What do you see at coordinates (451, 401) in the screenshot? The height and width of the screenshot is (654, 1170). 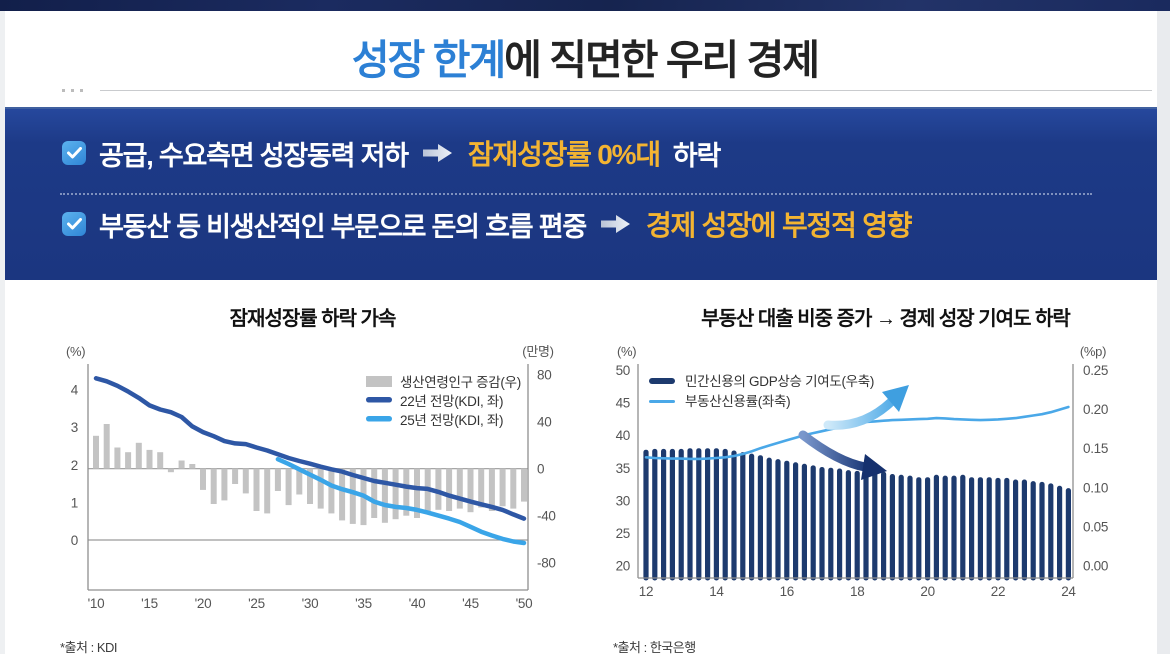 I see `svg-text: 22년 전망(KDI, 좌)` at bounding box center [451, 401].